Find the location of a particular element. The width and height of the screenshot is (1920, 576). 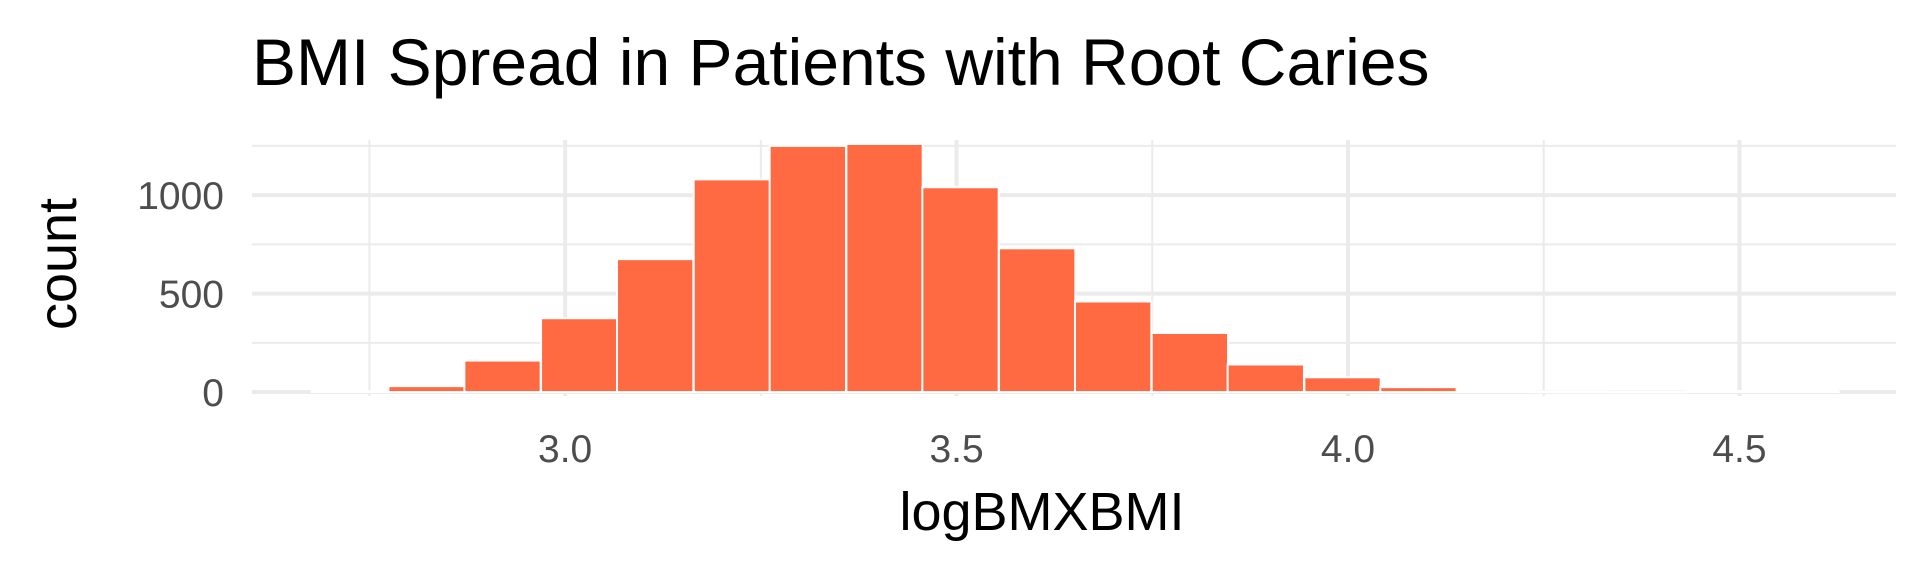

y-tick-label: 0 is located at coordinates (213, 393).